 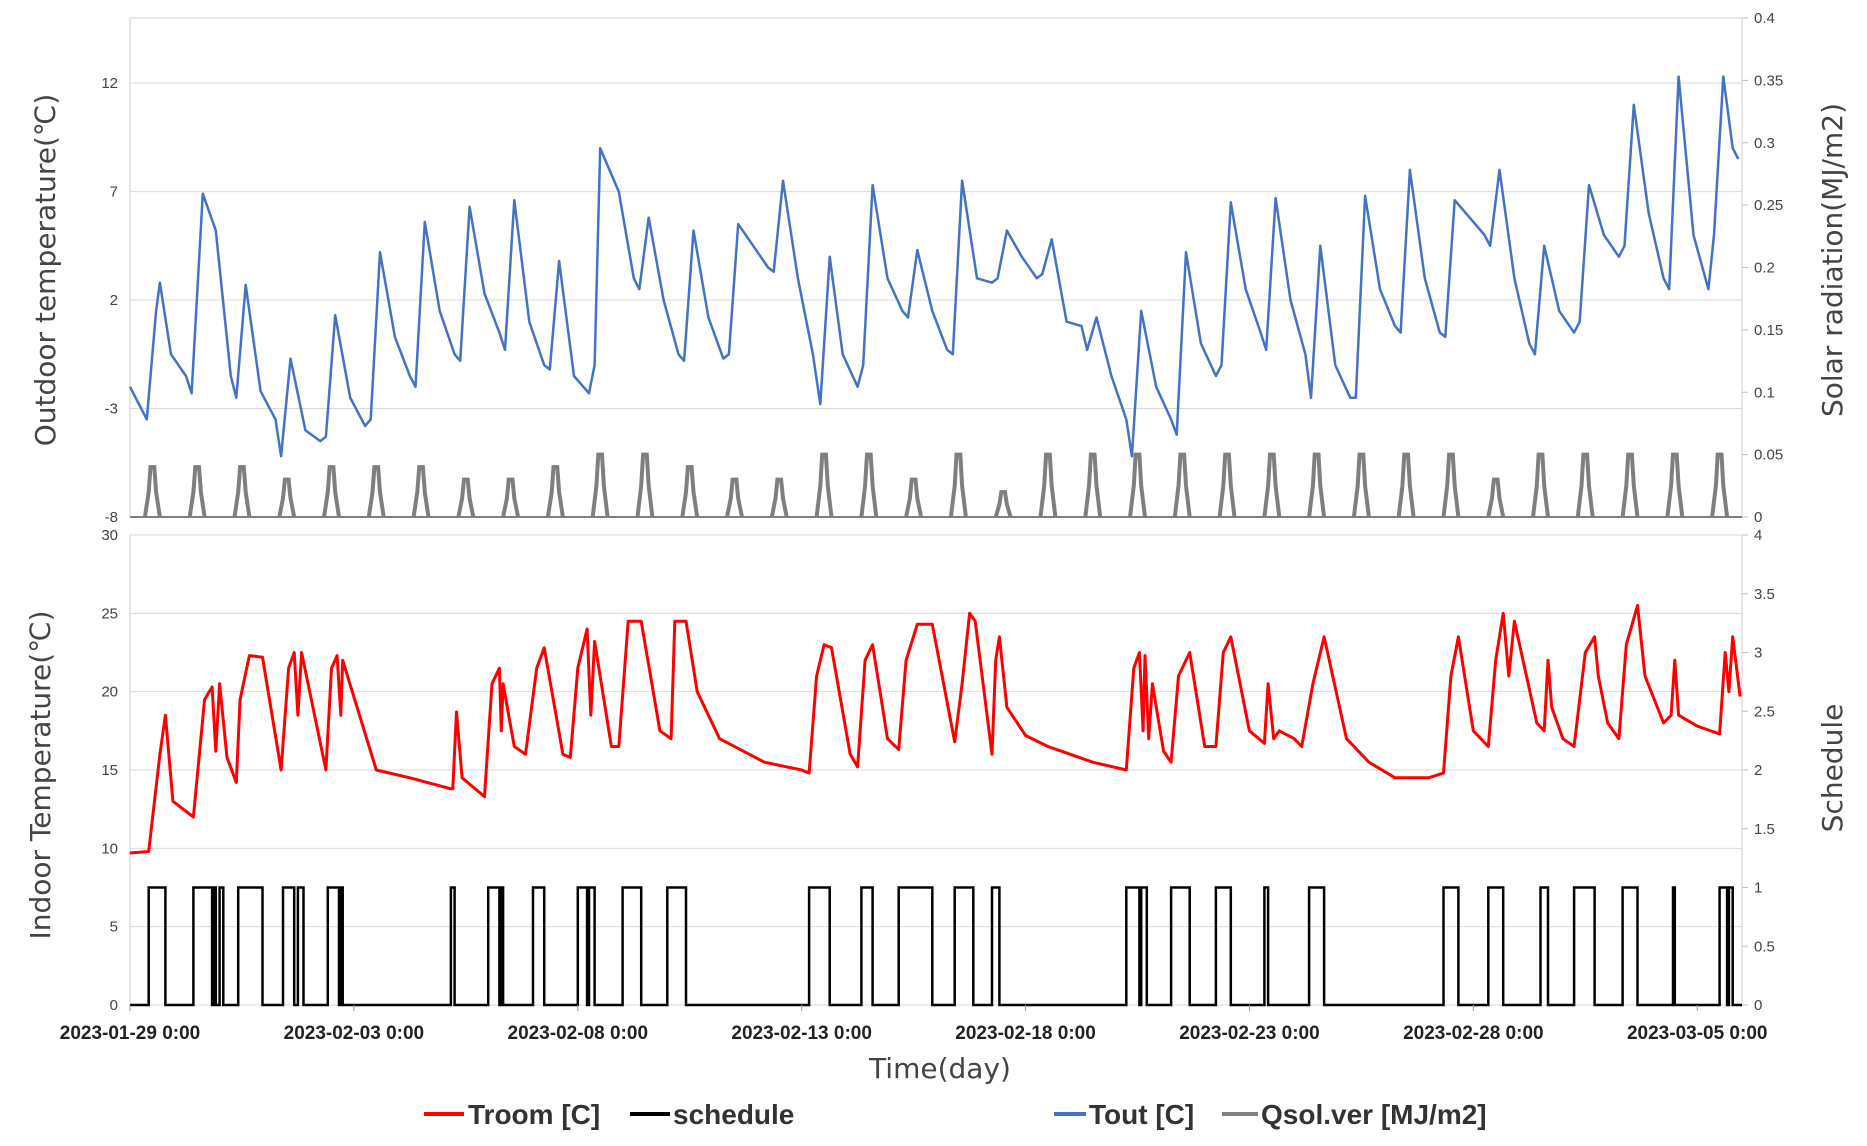 I want to click on x-tick-label: 2023-02-18 0:00, so click(x=1025, y=1033).